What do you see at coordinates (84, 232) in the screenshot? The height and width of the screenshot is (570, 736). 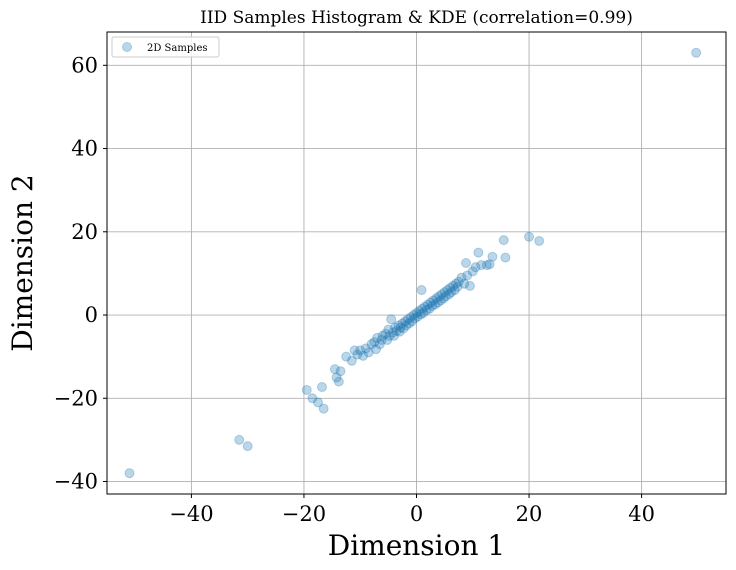 I see `y-tick-label: 20` at bounding box center [84, 232].